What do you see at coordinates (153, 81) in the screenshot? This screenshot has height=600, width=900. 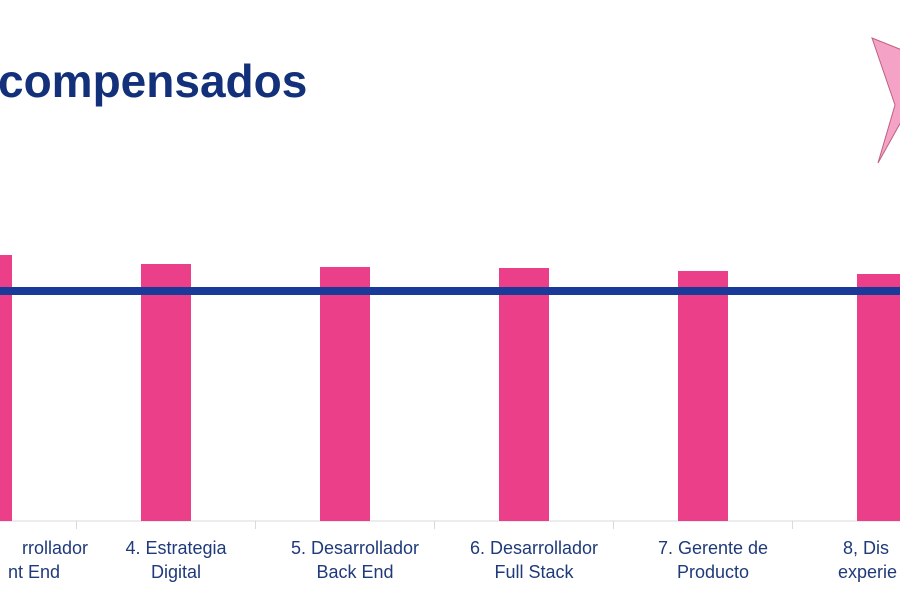 I see `chart-title: compensados` at bounding box center [153, 81].